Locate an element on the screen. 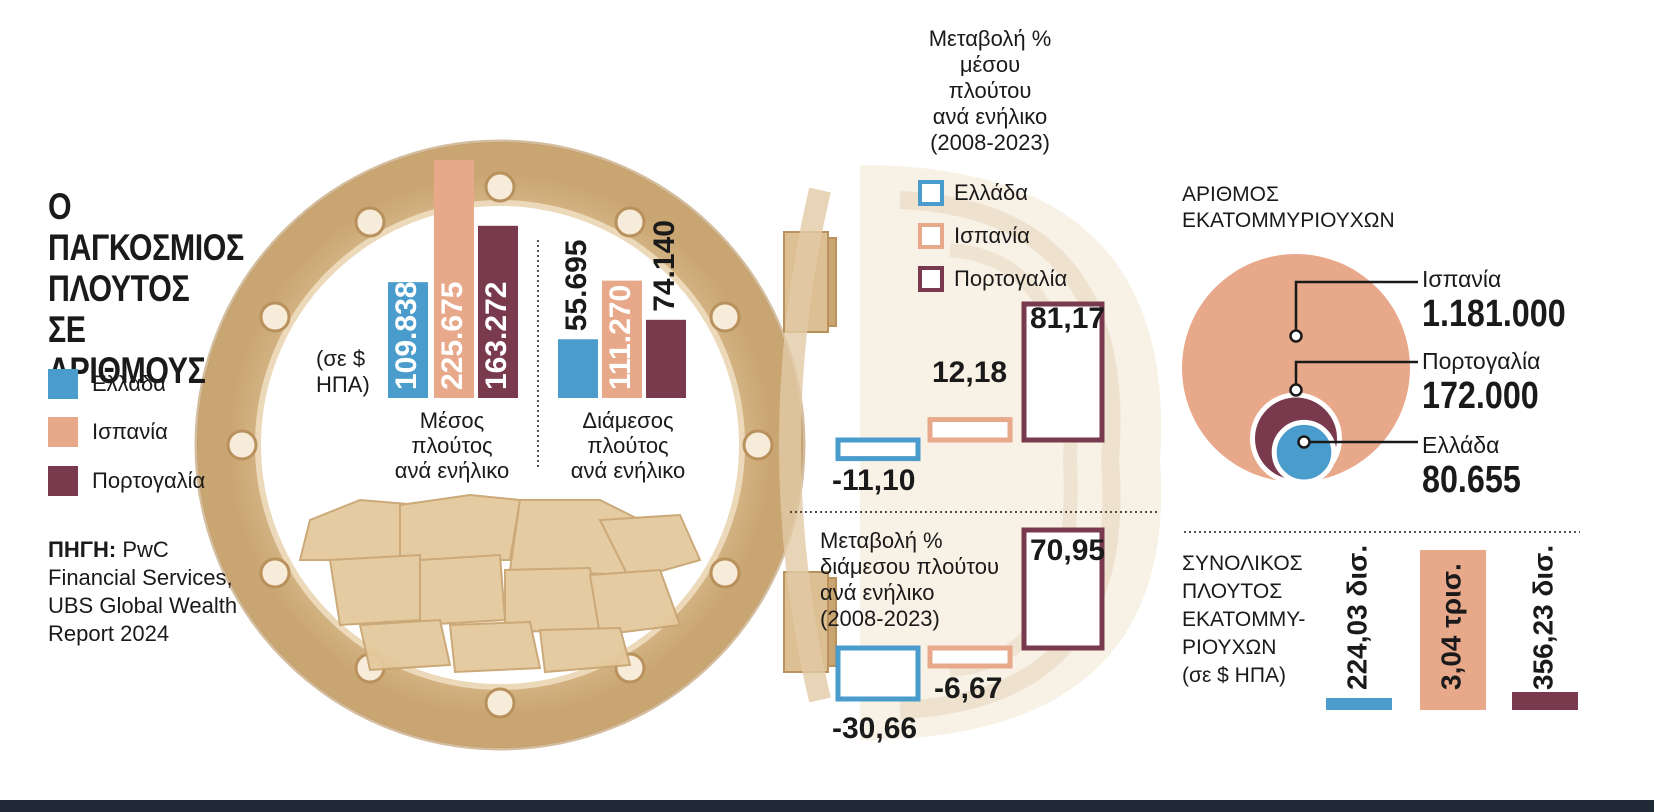 Image resolution: width=1654 pixels, height=812 pixels. caption-line: Διάμεσος is located at coordinates (628, 420).